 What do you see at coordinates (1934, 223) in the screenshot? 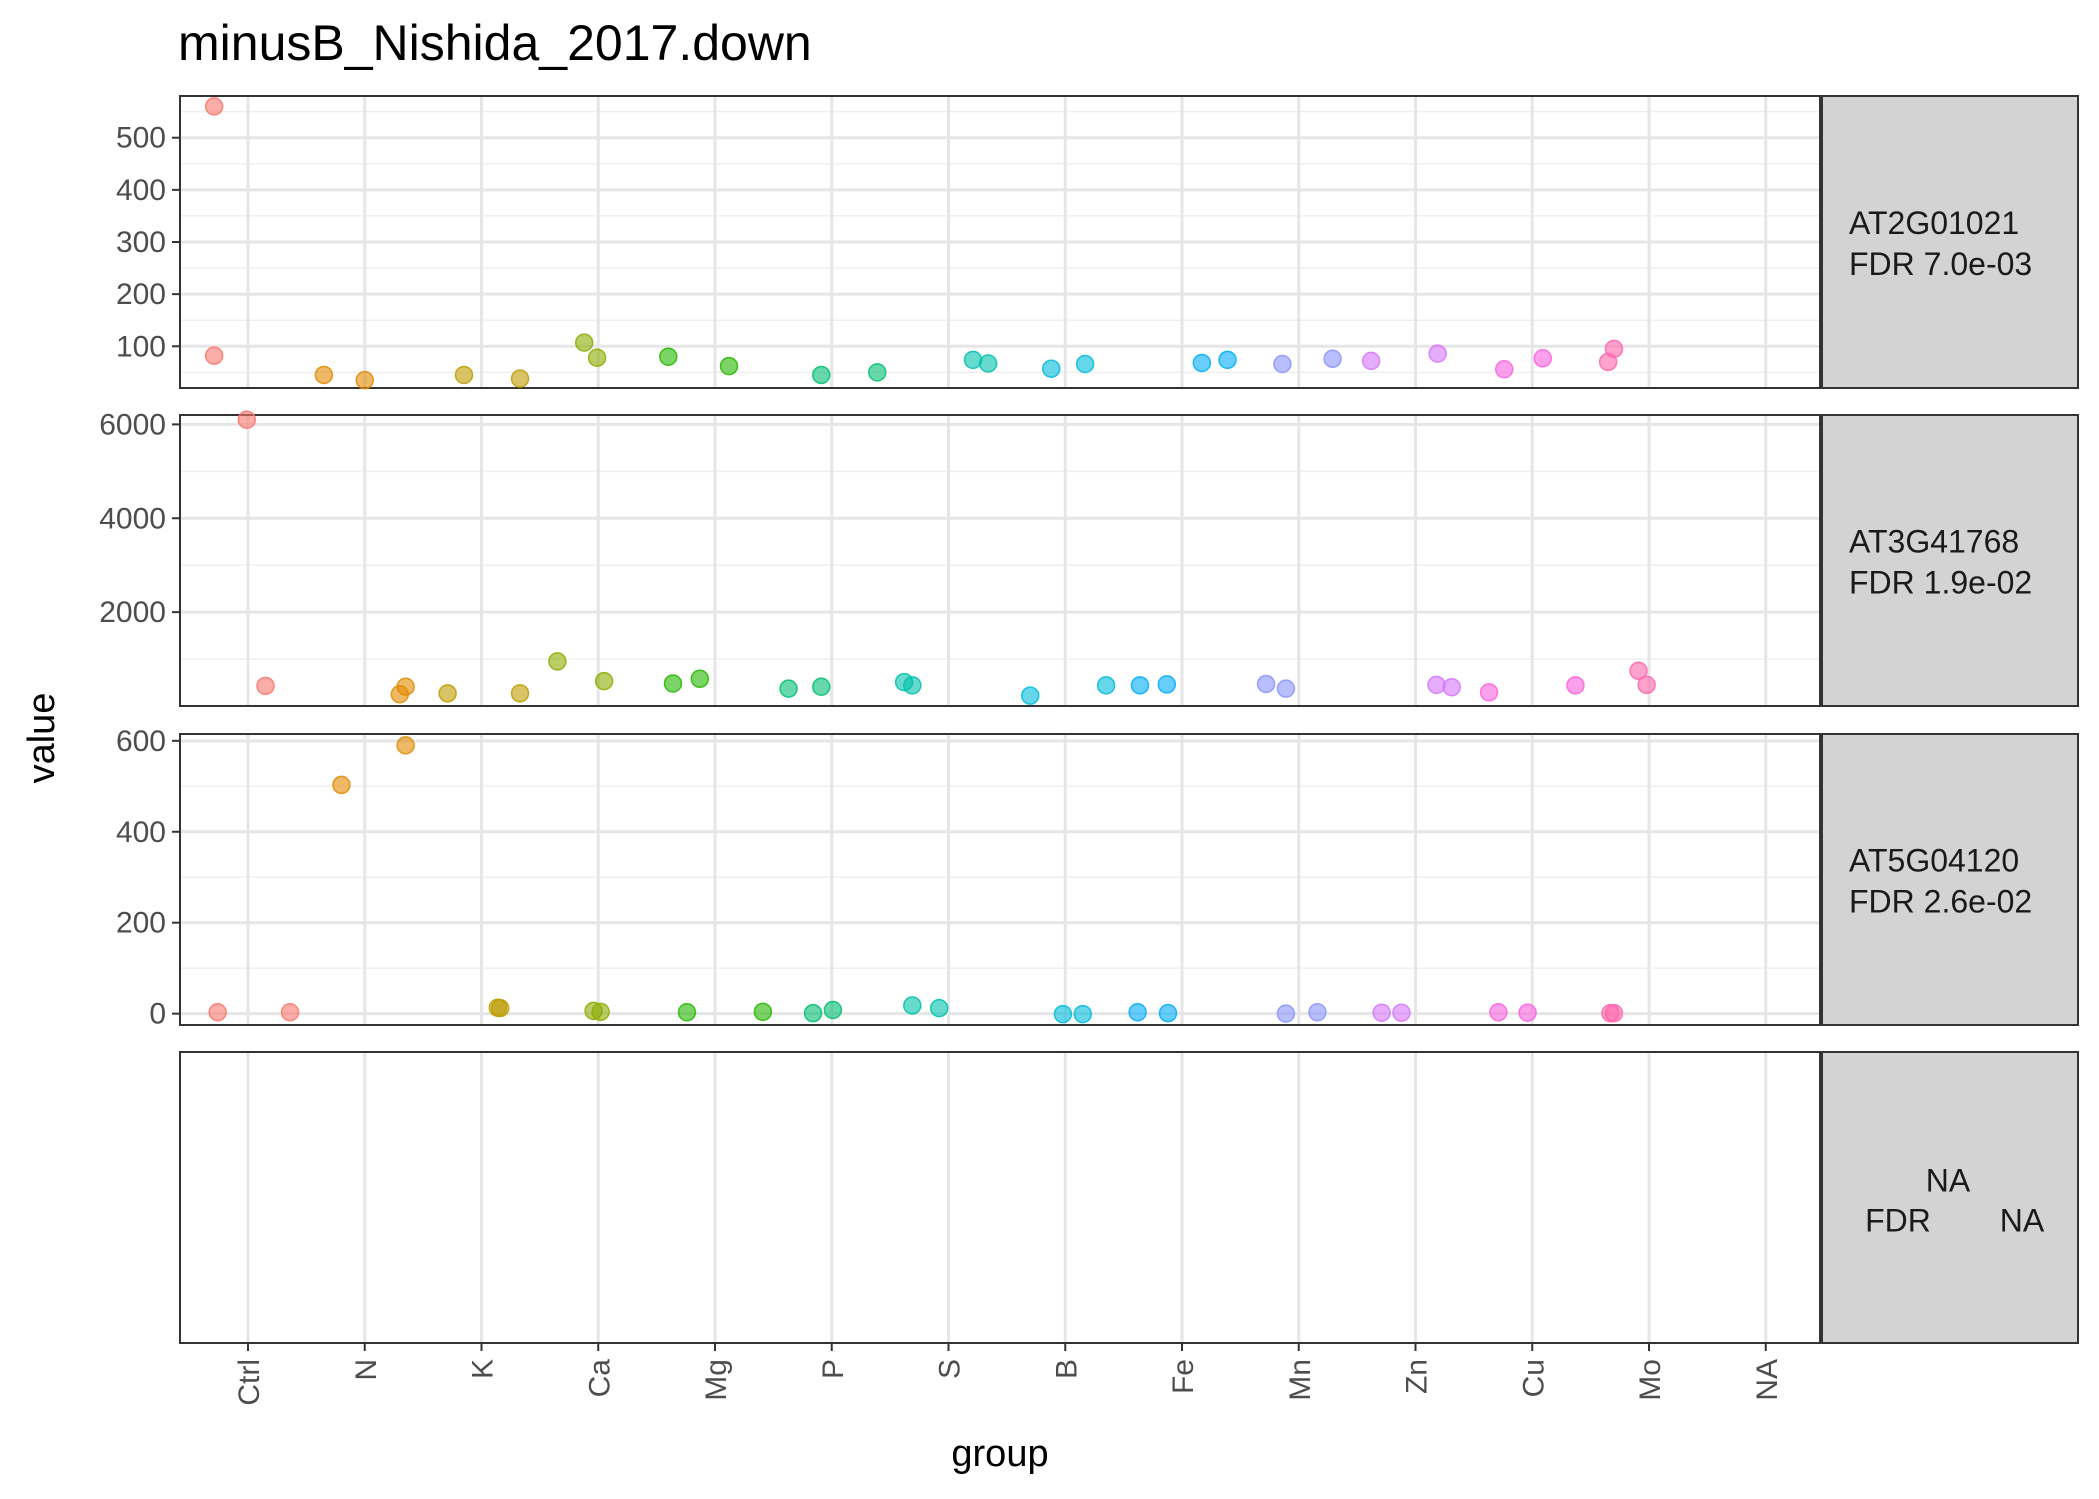
I see `strip-gene-label: AT2G01021` at bounding box center [1934, 223].